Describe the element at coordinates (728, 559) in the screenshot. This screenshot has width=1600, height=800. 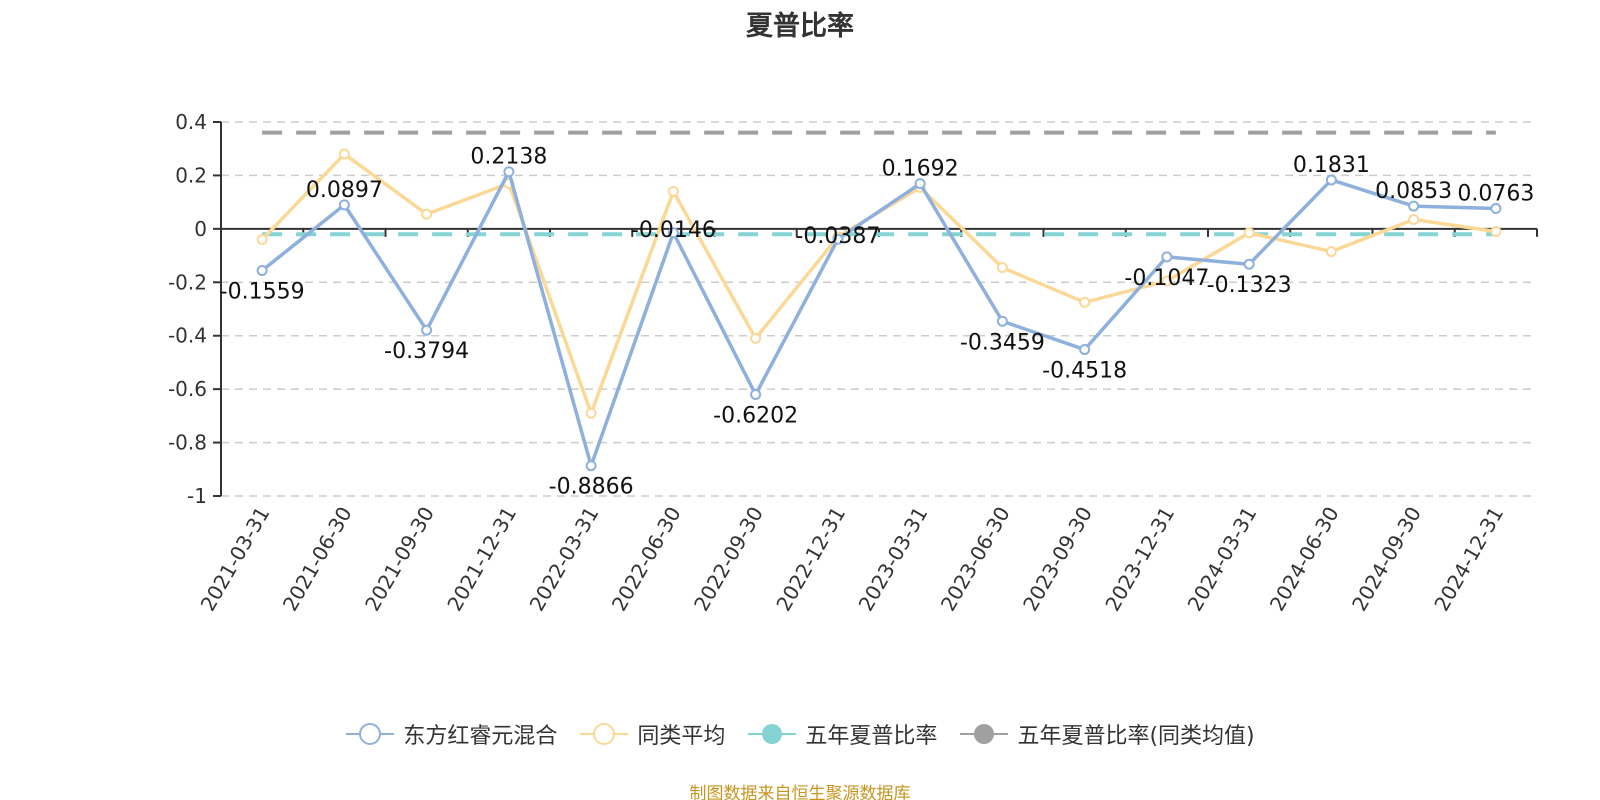
I see `x-tick-label: 2022-09-30` at that location.